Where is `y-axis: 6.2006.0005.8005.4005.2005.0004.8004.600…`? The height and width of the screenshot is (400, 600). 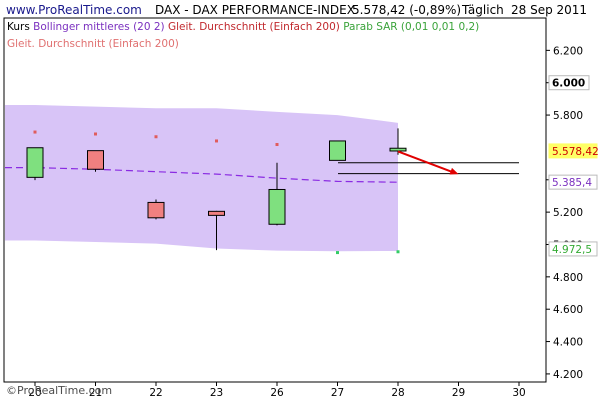 y-axis: 6.2006.0005.8005.4005.2005.0004.8004.600… is located at coordinates (564, 213).